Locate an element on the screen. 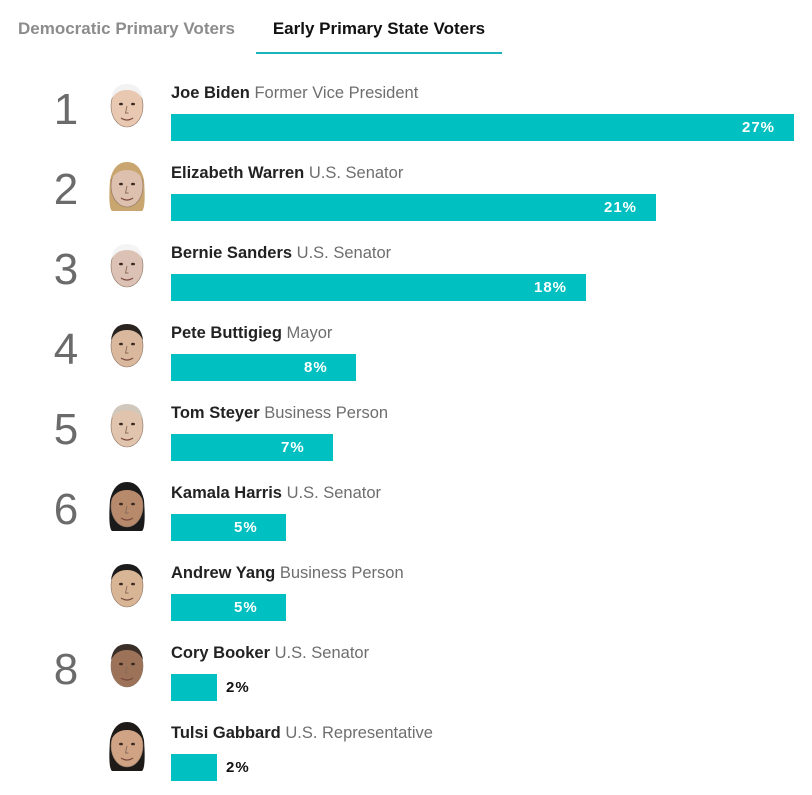  candidate-row: 4 Pete Buttigieg Mayor 8% is located at coordinates (406, 352).